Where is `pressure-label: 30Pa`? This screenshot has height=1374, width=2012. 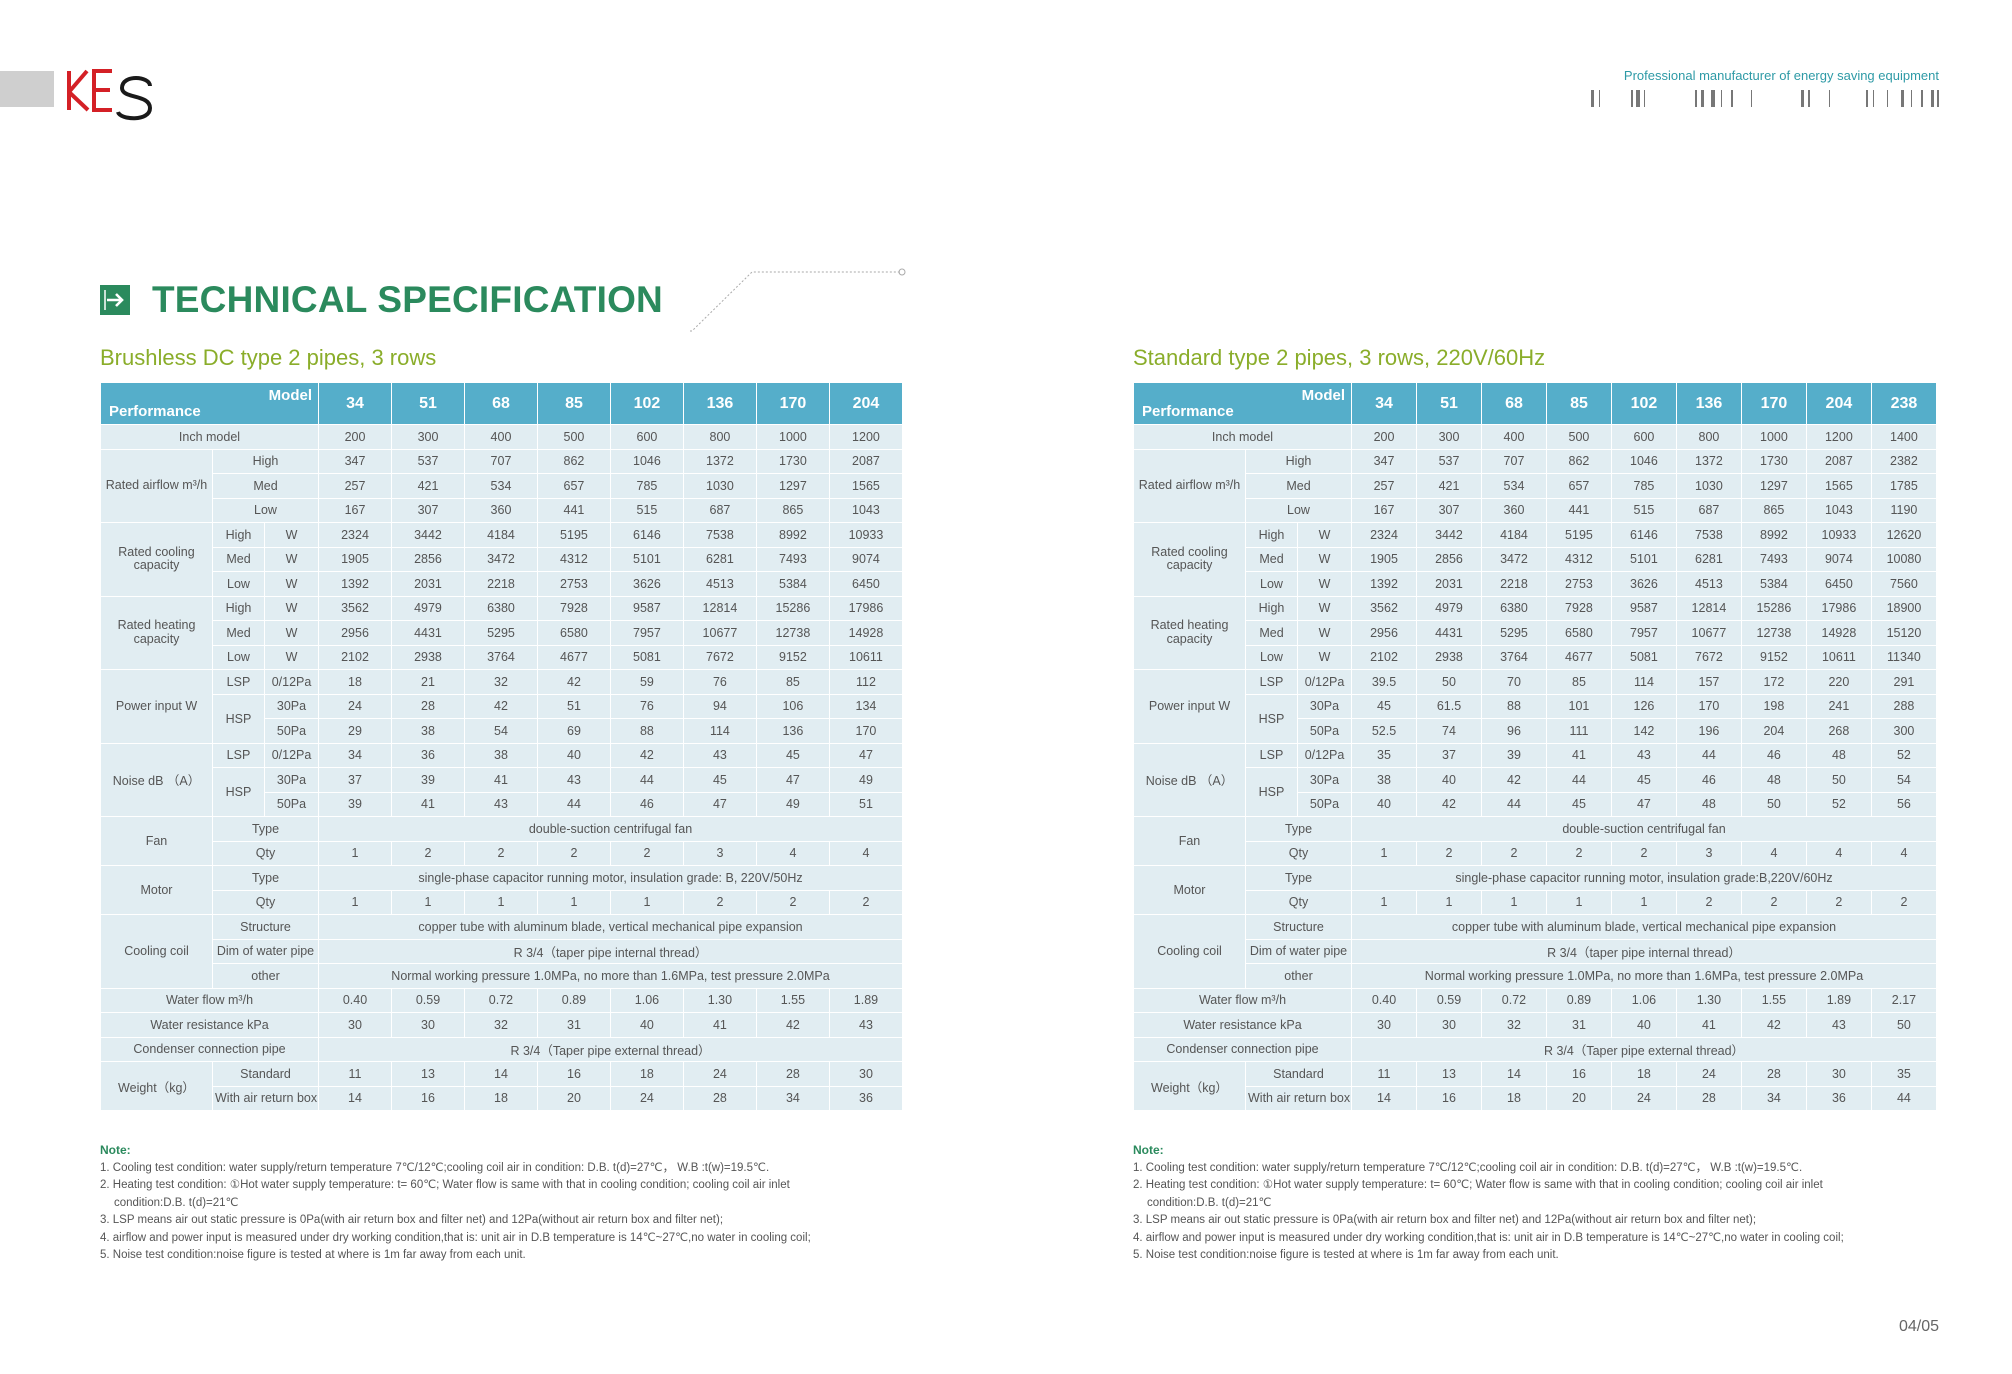
pressure-label: 30Pa is located at coordinates (291, 706).